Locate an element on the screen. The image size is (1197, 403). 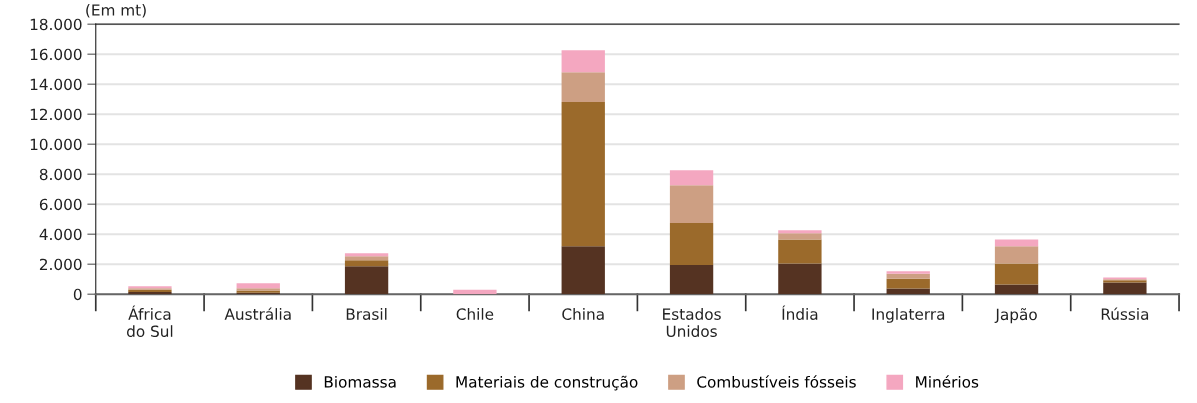
legend-label: Combustíveis fósseis is located at coordinates (776, 381).